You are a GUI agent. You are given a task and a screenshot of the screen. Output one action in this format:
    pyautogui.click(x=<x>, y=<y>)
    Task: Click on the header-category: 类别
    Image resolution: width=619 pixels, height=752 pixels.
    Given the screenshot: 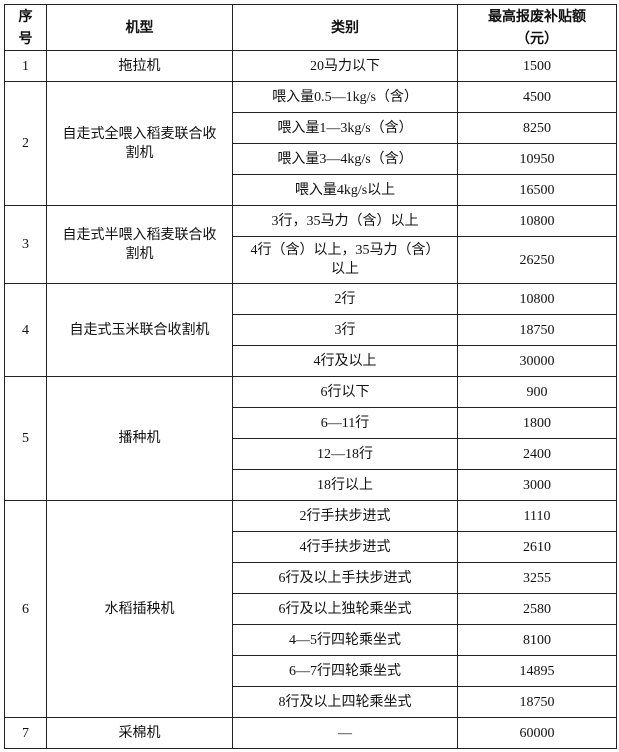 What is the action you would take?
    pyautogui.click(x=345, y=27)
    